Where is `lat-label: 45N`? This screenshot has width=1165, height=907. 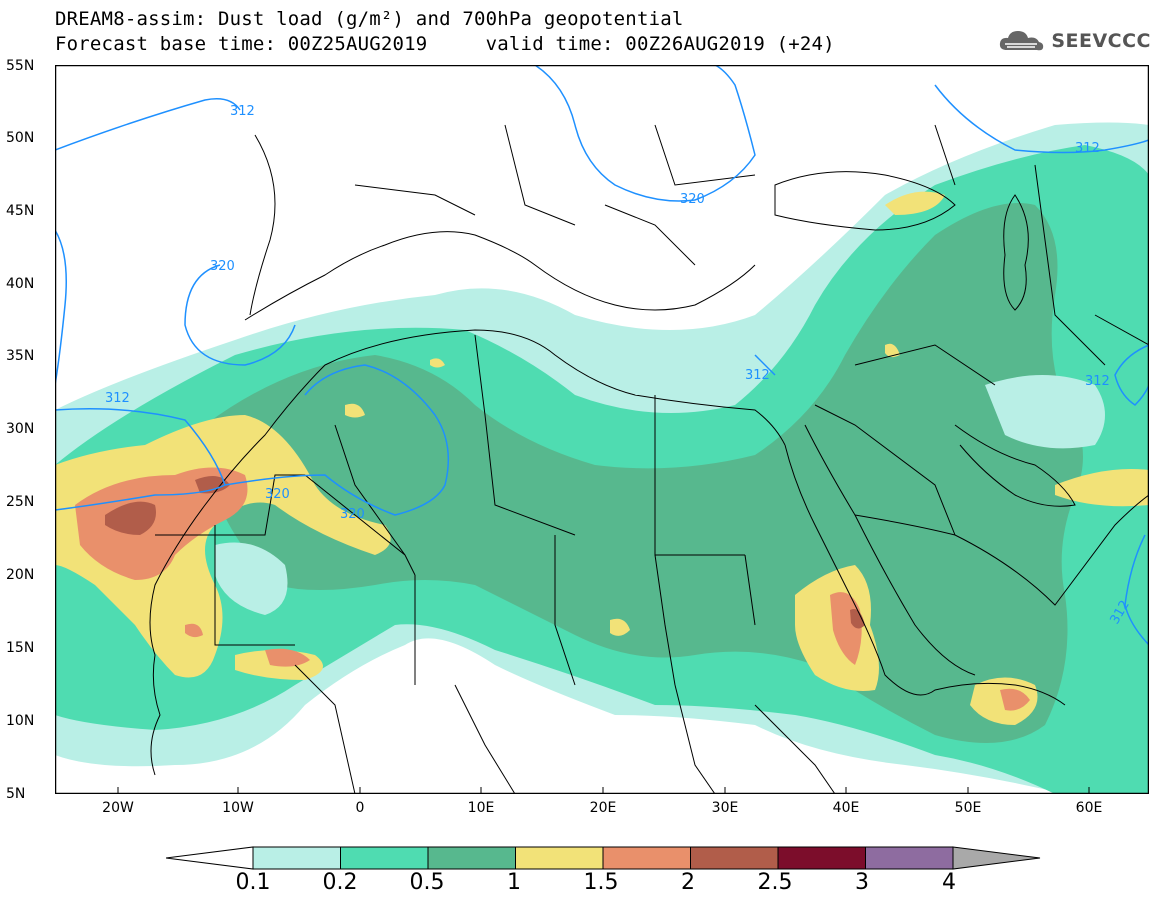 lat-label: 45N is located at coordinates (20, 211).